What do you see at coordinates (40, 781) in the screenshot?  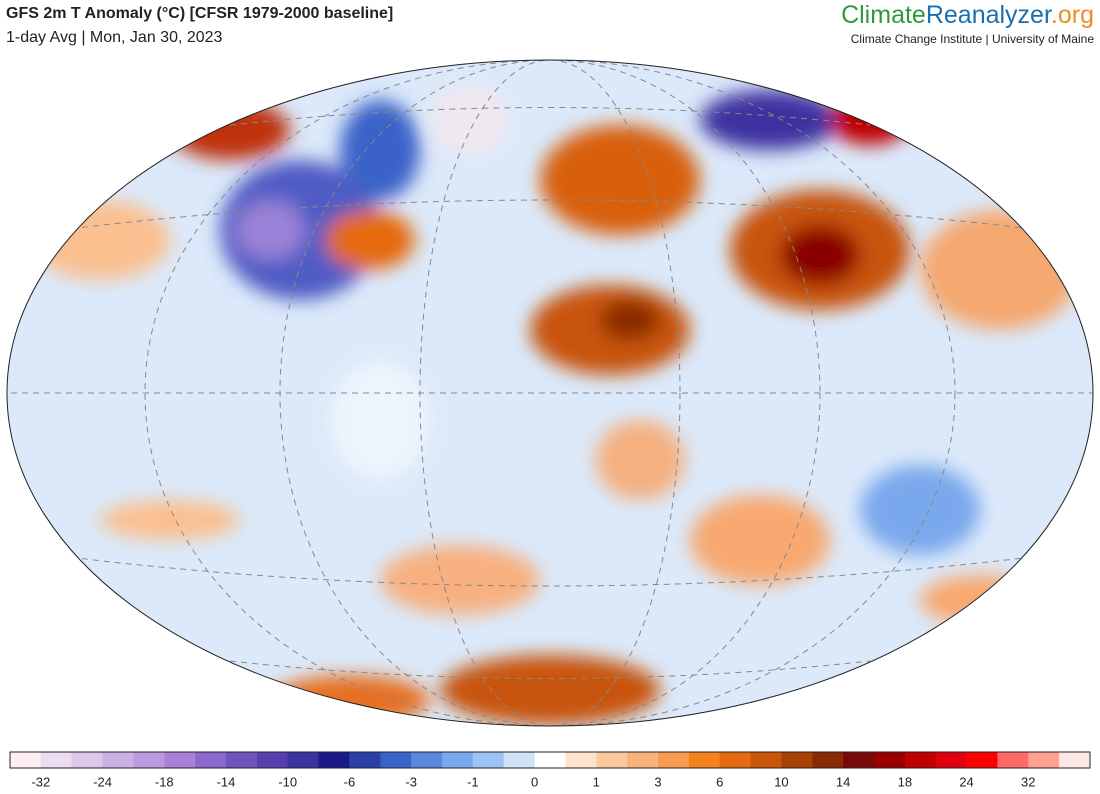 I see `colorbar-tick-label: -32` at bounding box center [40, 781].